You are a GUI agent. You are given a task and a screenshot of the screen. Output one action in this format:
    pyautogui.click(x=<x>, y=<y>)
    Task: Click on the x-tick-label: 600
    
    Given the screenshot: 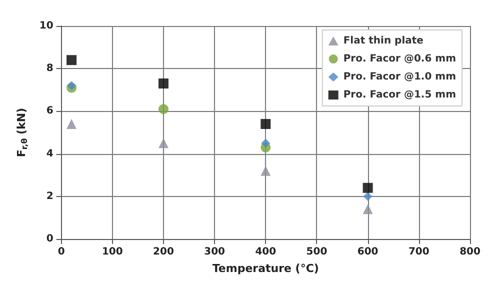 What is the action you would take?
    pyautogui.click(x=367, y=252)
    